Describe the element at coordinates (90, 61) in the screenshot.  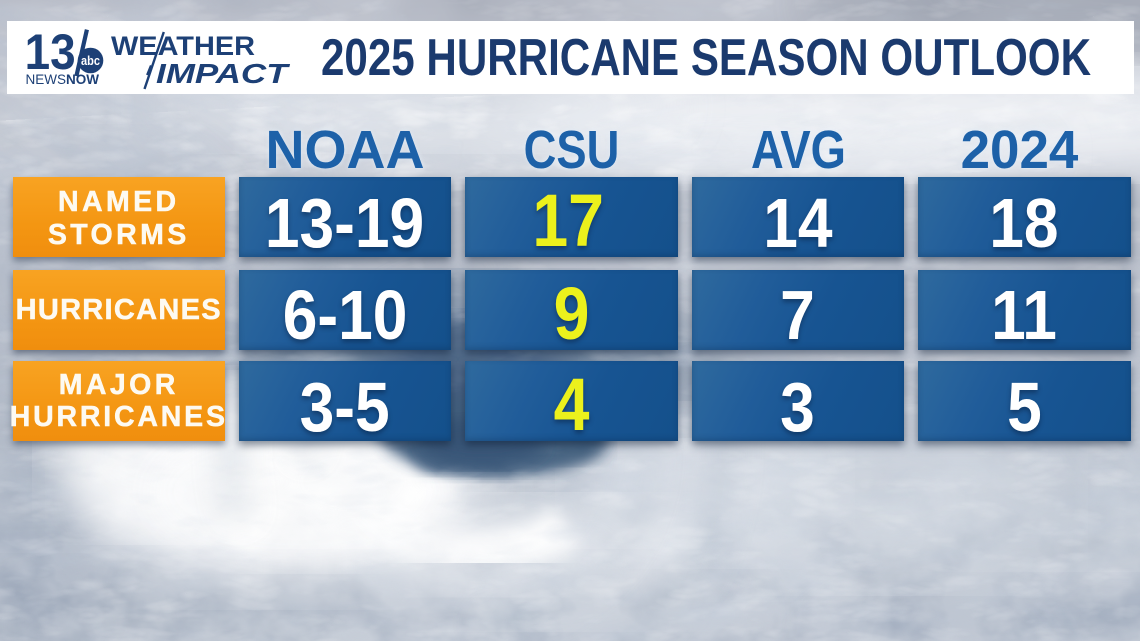
I see `svg-text: abc` at that location.